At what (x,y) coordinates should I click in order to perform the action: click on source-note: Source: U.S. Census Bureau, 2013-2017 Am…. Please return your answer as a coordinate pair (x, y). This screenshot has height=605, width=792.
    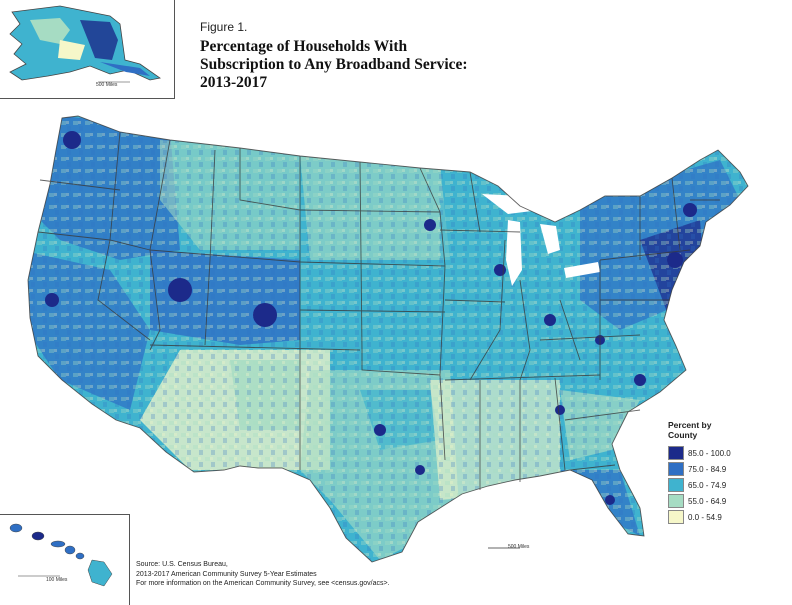
    Looking at the image, I should click on (263, 574).